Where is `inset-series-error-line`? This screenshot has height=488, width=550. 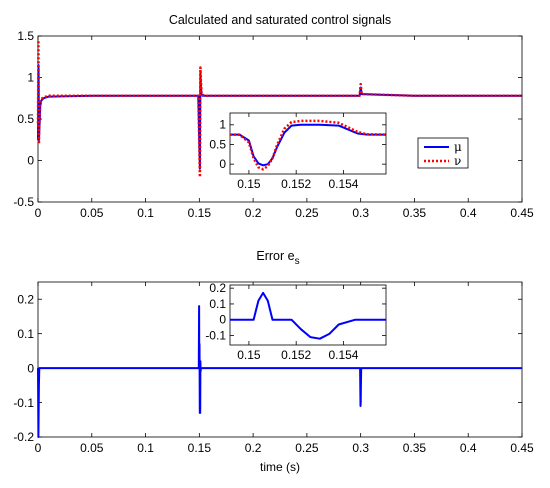 inset-series-error-line is located at coordinates (308, 315).